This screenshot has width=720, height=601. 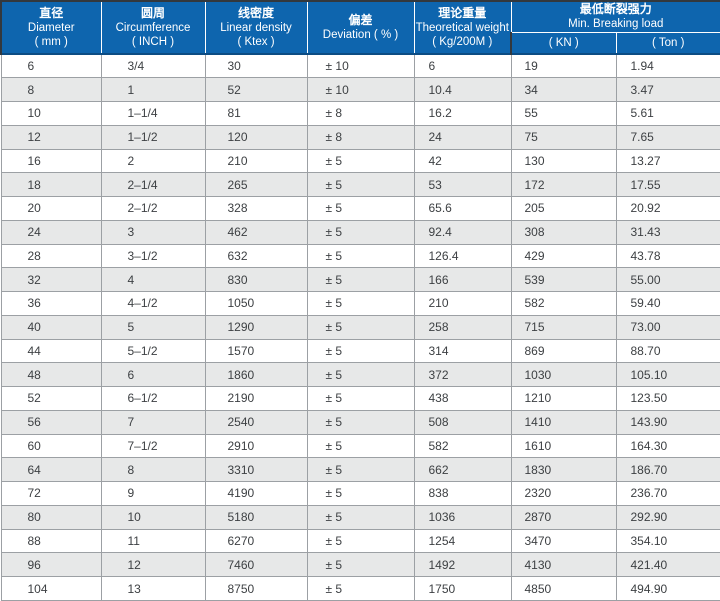 I want to click on cell-linear-density-ktex: 830, so click(x=256, y=279).